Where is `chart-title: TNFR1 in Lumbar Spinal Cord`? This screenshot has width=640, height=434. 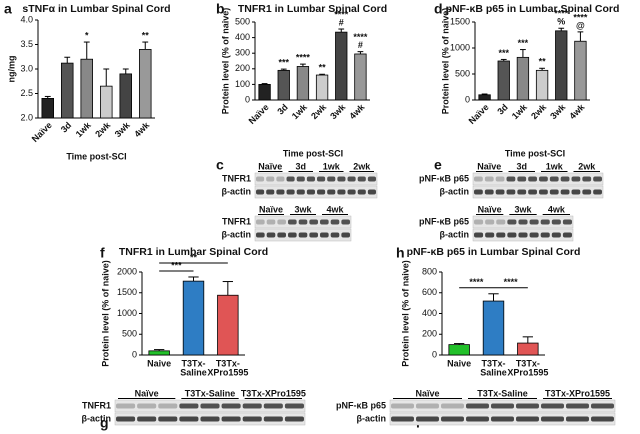
chart-title: TNFR1 in Lumbar Spinal Cord is located at coordinates (312, 9).